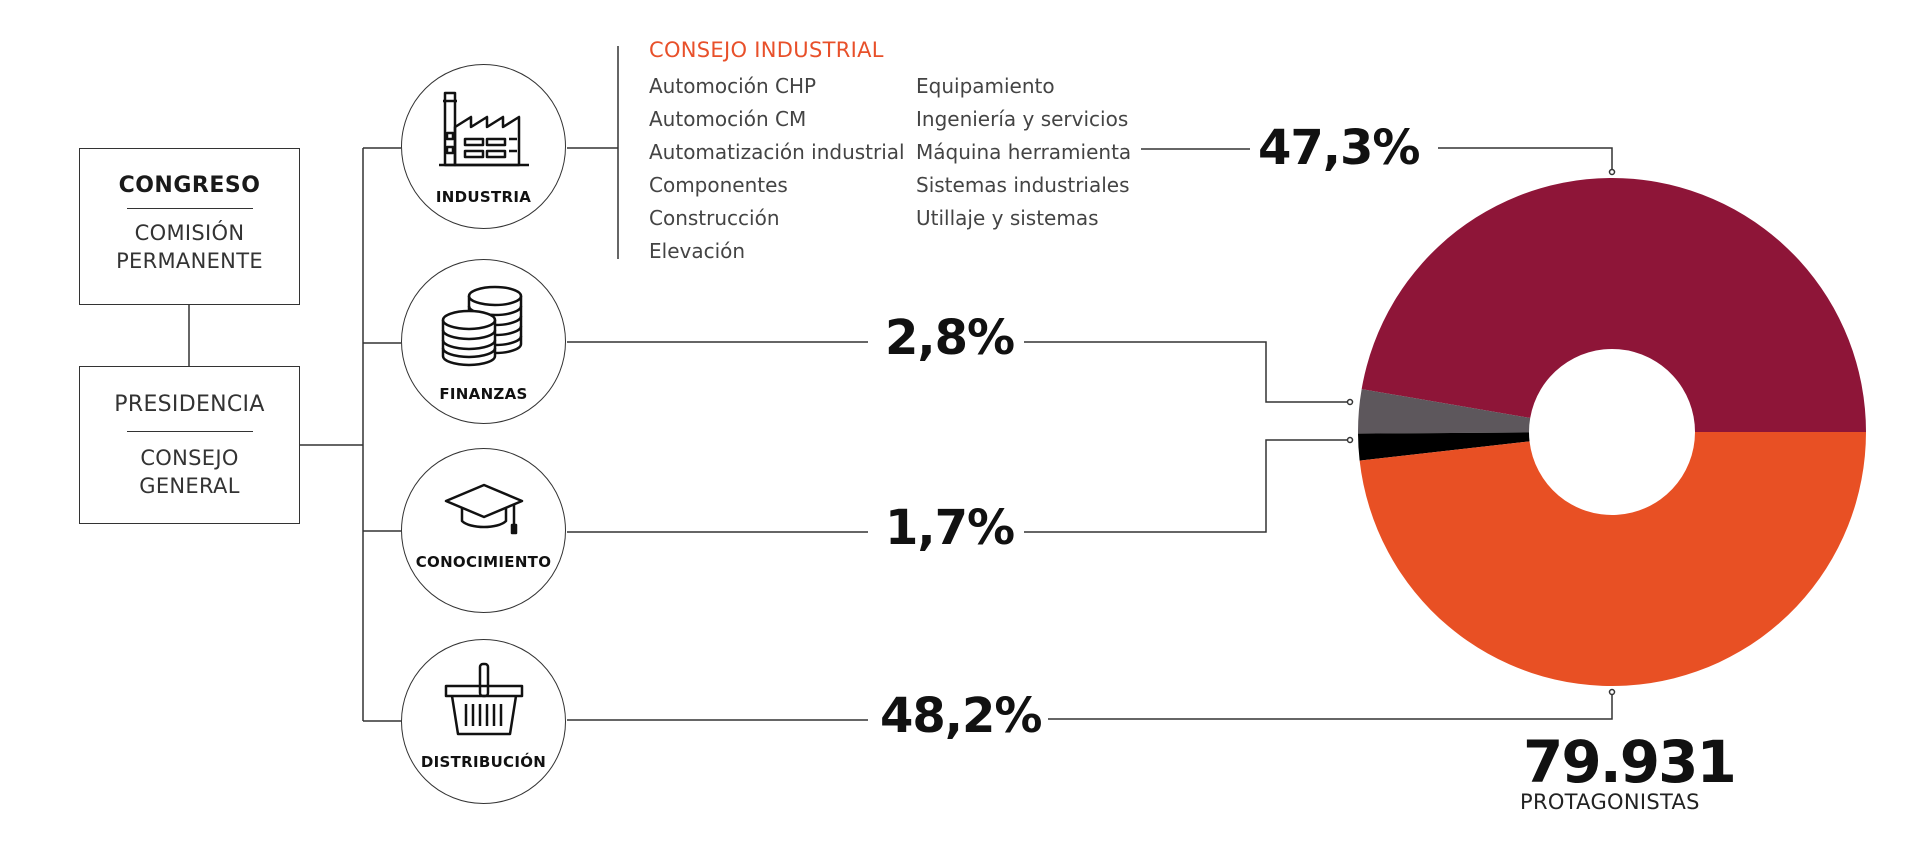 The image size is (1920, 864). Describe the element at coordinates (961, 716) in the screenshot. I see `percent-distribucion: 48,2%` at that location.